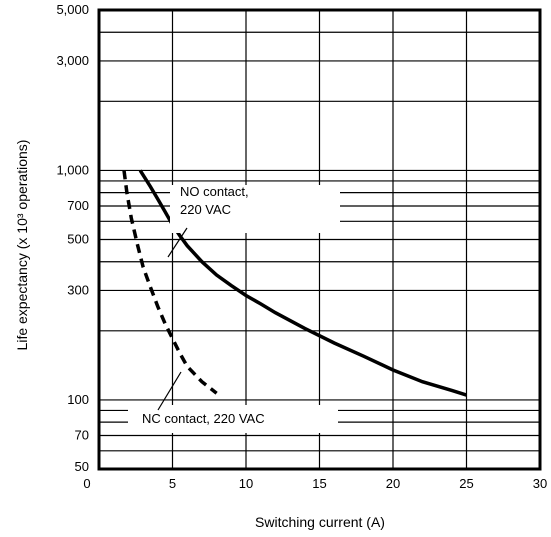 Image resolution: width=551 pixels, height=537 pixels. Describe the element at coordinates (320, 522) in the screenshot. I see `x-axis-title: Switching current (A)` at that location.